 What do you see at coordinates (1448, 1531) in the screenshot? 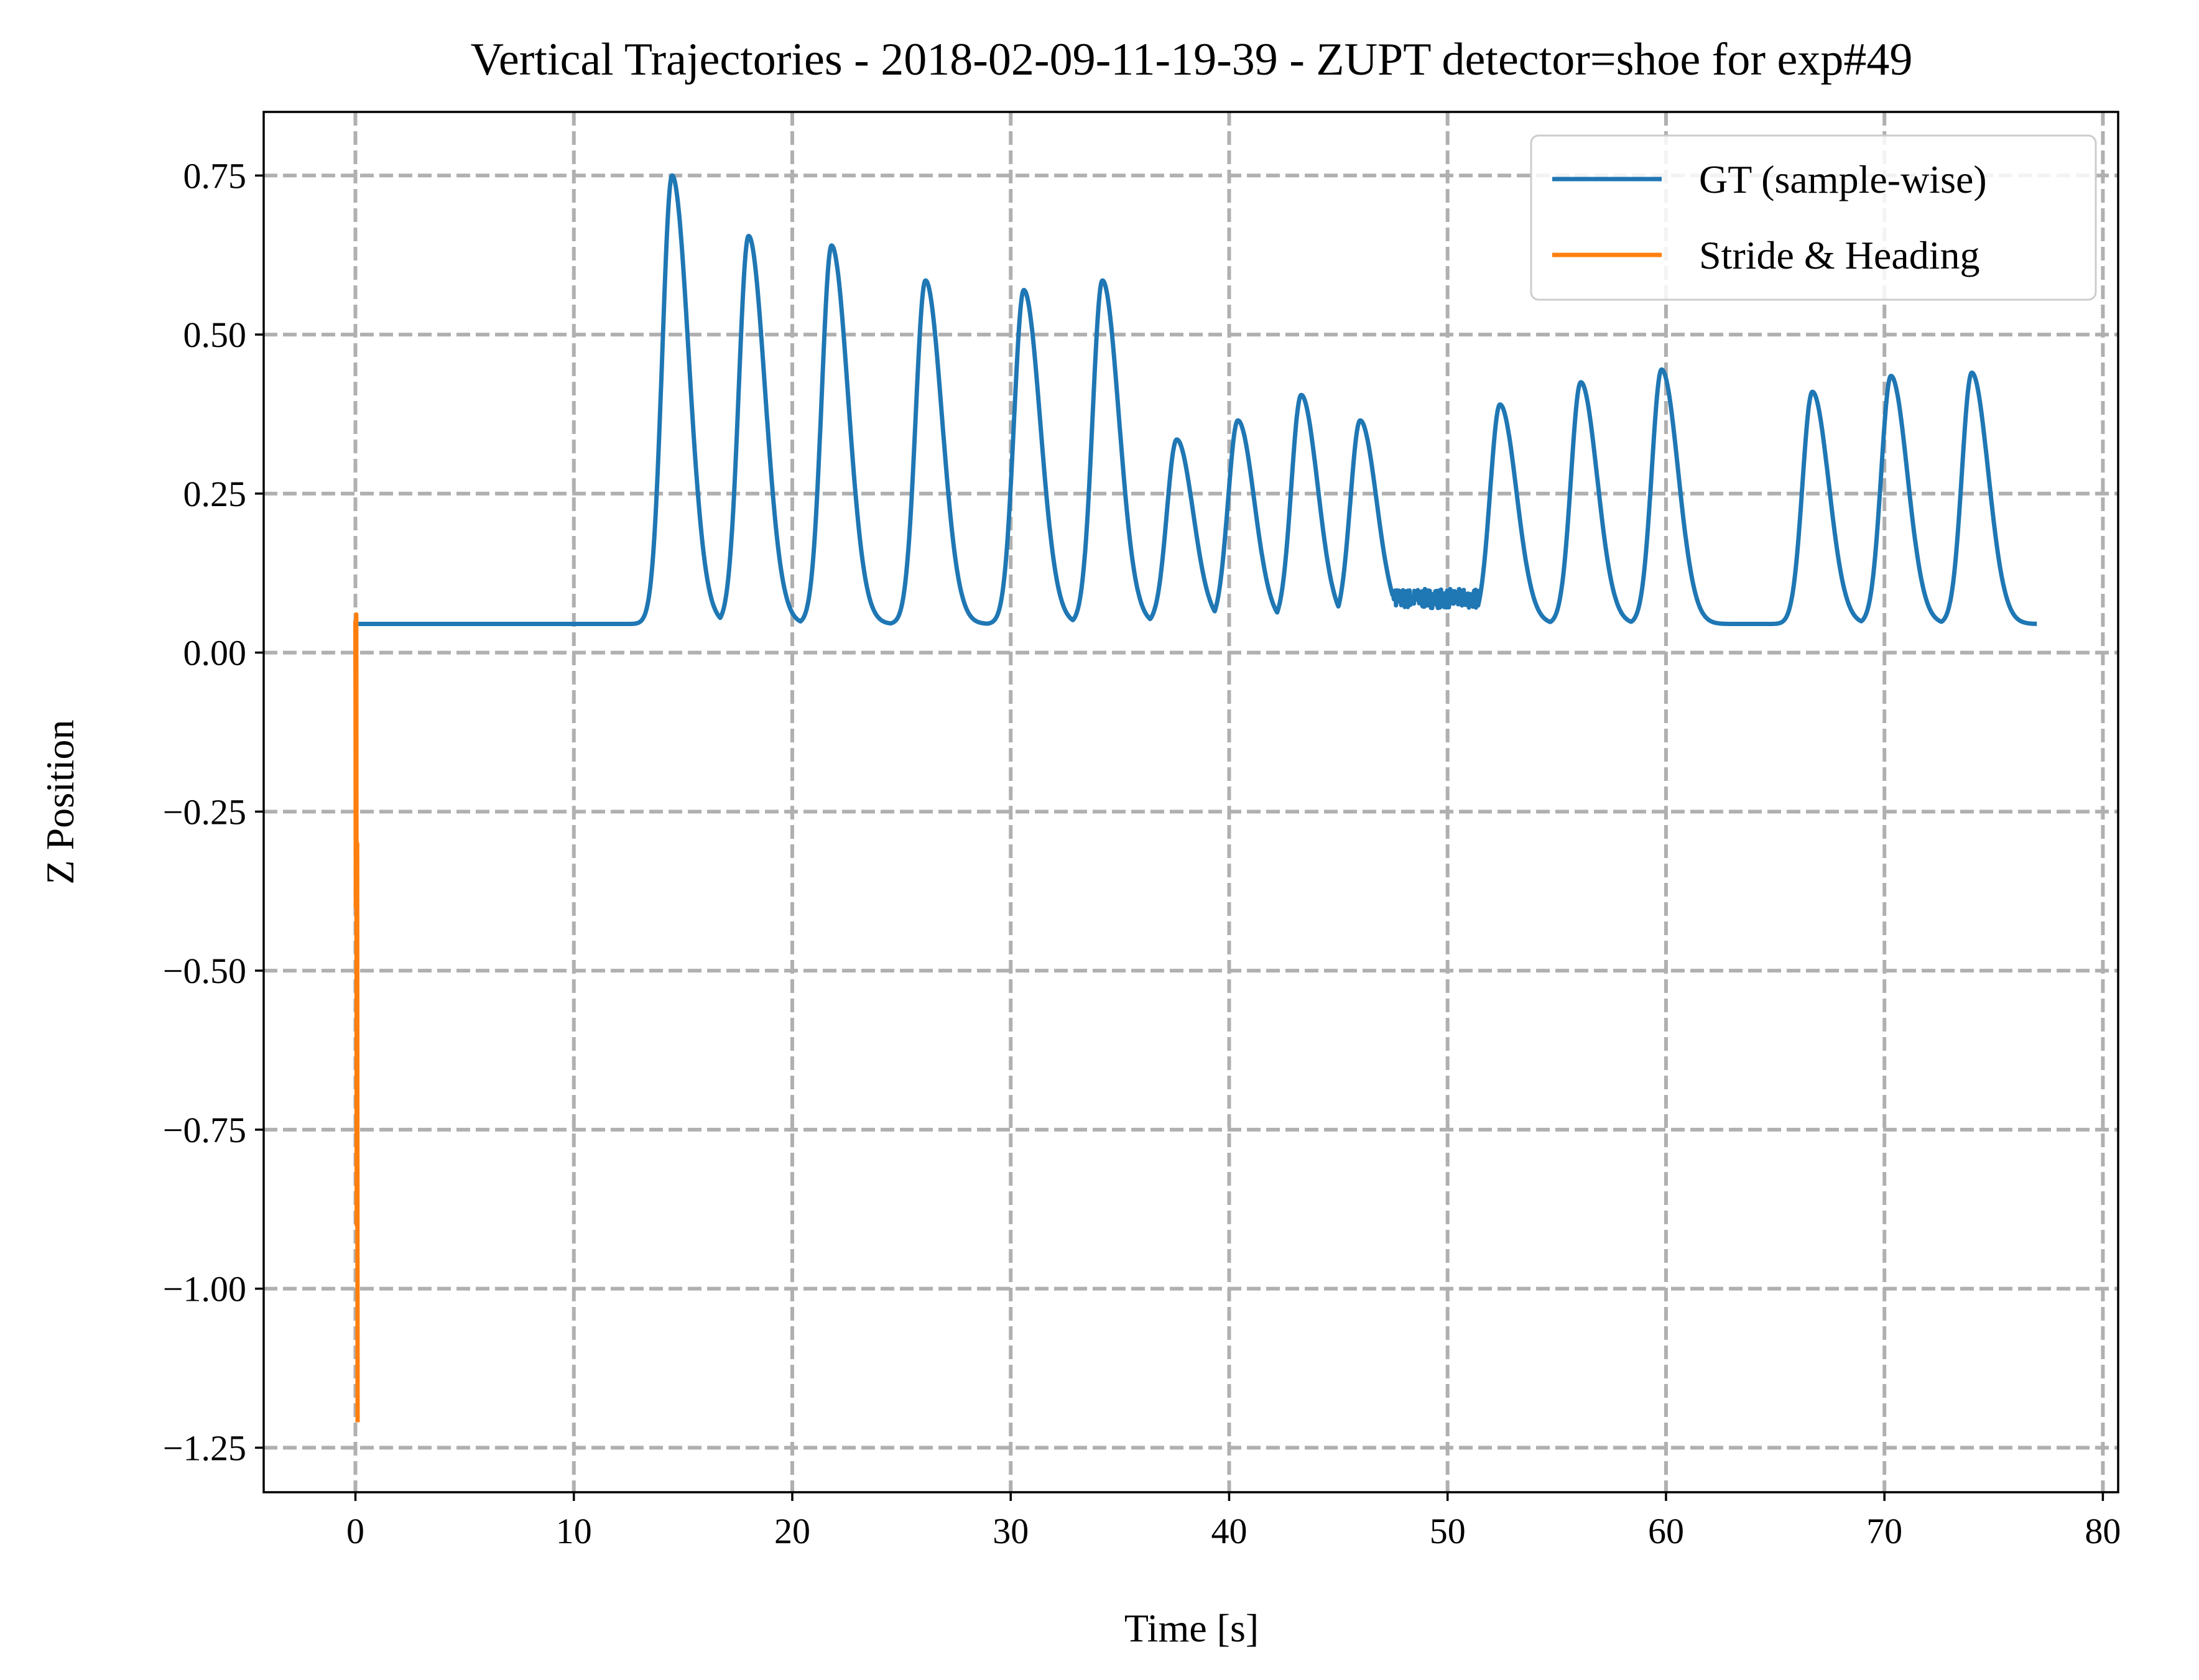
I see `x-tick-label: 50` at bounding box center [1448, 1531].